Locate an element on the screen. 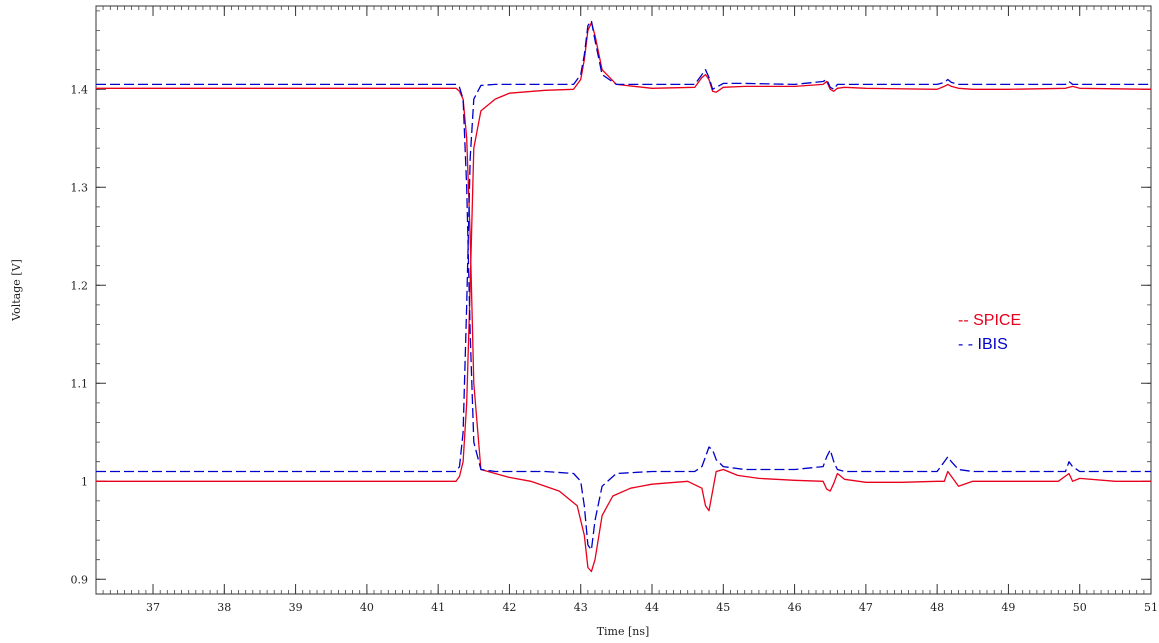 This screenshot has height=643, width=1159. y-tick-label: 0.9 is located at coordinates (80, 579).